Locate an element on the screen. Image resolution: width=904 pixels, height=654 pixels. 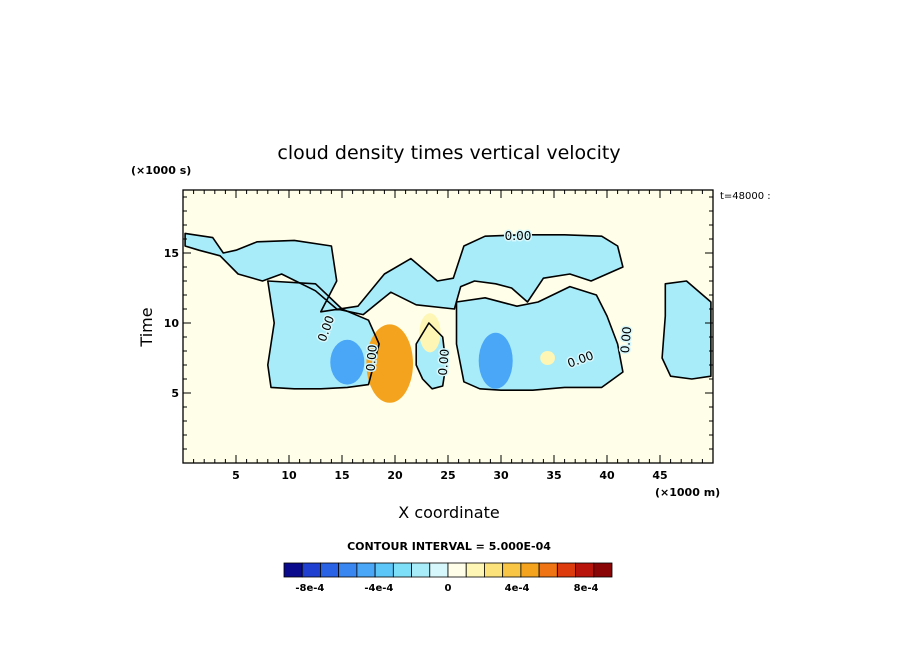
x-unit-label: (×1000 m) is located at coordinates (687, 492).